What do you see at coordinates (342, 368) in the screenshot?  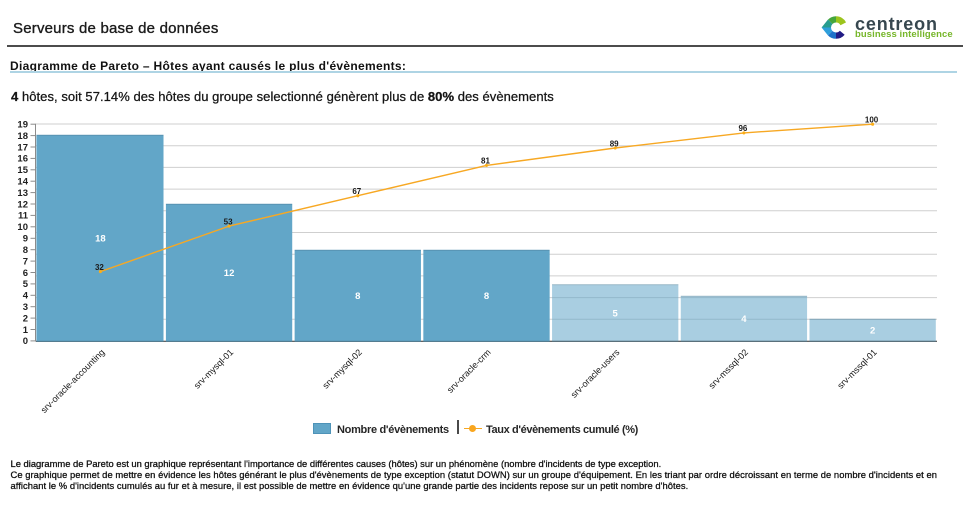 I see `svg-text: srv-mysql-02` at bounding box center [342, 368].